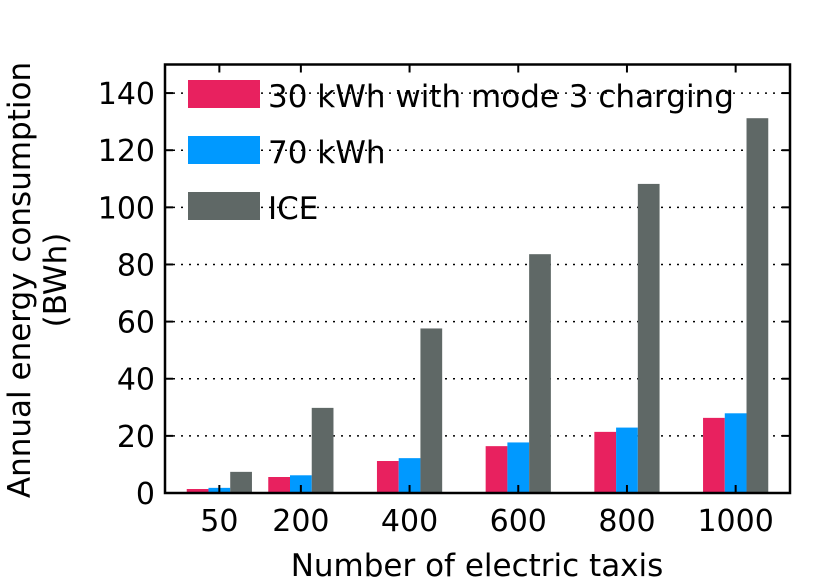 The width and height of the screenshot is (830, 581). I want to click on x-tick-label: 1000, so click(735, 521).